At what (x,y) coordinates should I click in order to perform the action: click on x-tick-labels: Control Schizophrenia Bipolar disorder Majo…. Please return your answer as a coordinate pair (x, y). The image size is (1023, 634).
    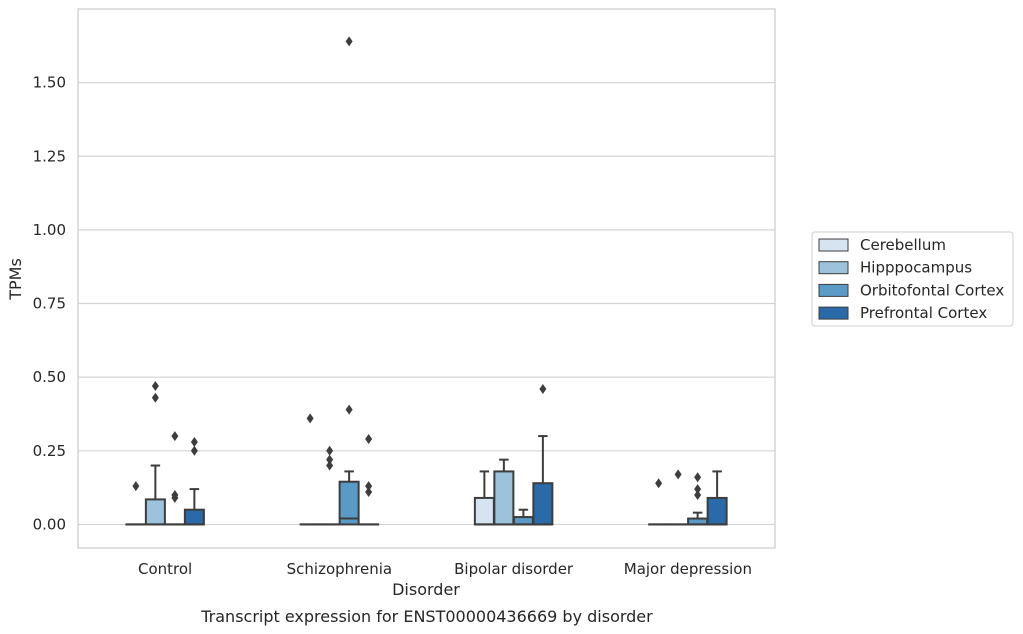
    Looking at the image, I should click on (445, 569).